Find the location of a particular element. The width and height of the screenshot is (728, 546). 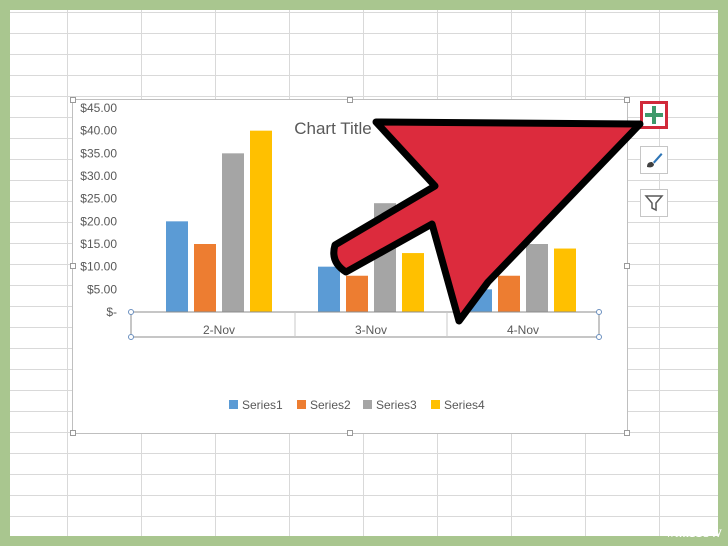

bar-series4-3-nov is located at coordinates (413, 282).